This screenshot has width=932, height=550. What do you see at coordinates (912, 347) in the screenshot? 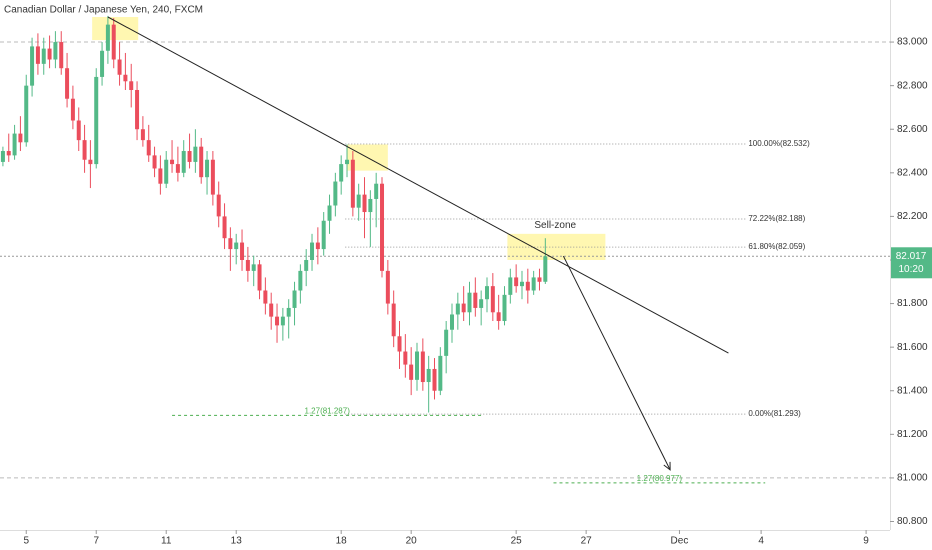
I see `y-tick-label: 81.600` at bounding box center [912, 347].